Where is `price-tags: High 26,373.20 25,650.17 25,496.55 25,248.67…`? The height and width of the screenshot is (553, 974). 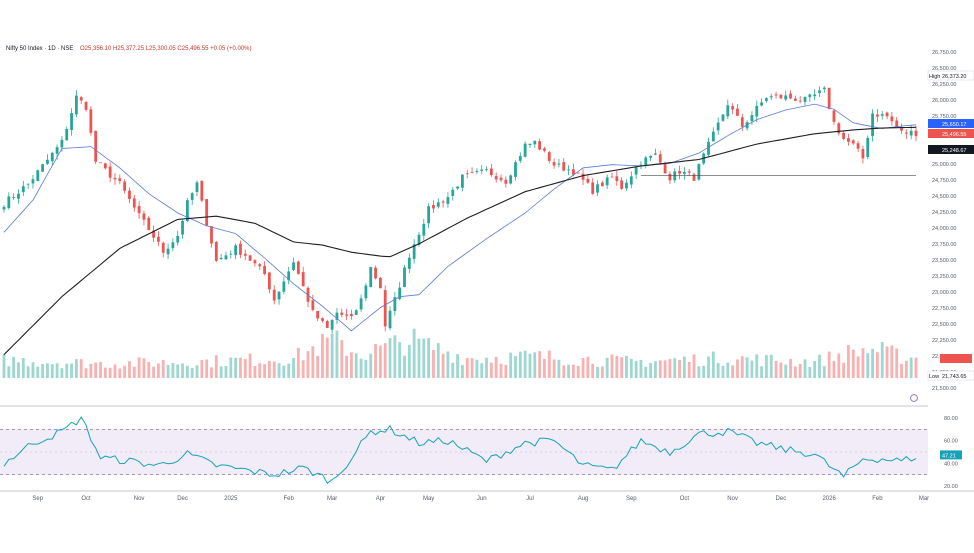 price-tags: High 26,373.20 25,650.17 25,496.55 25,248.67… is located at coordinates (942, 265).